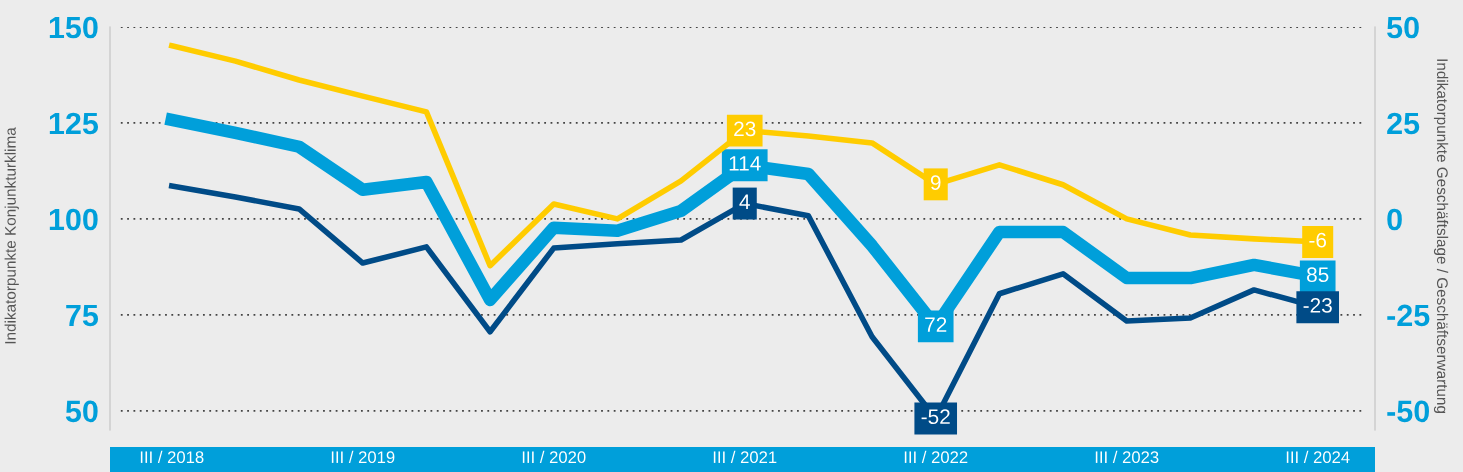 This screenshot has width=1463, height=472. What do you see at coordinates (11, 235) in the screenshot?
I see `y-axis-title: Indikatorpunkte Konjunkturklima` at bounding box center [11, 235].